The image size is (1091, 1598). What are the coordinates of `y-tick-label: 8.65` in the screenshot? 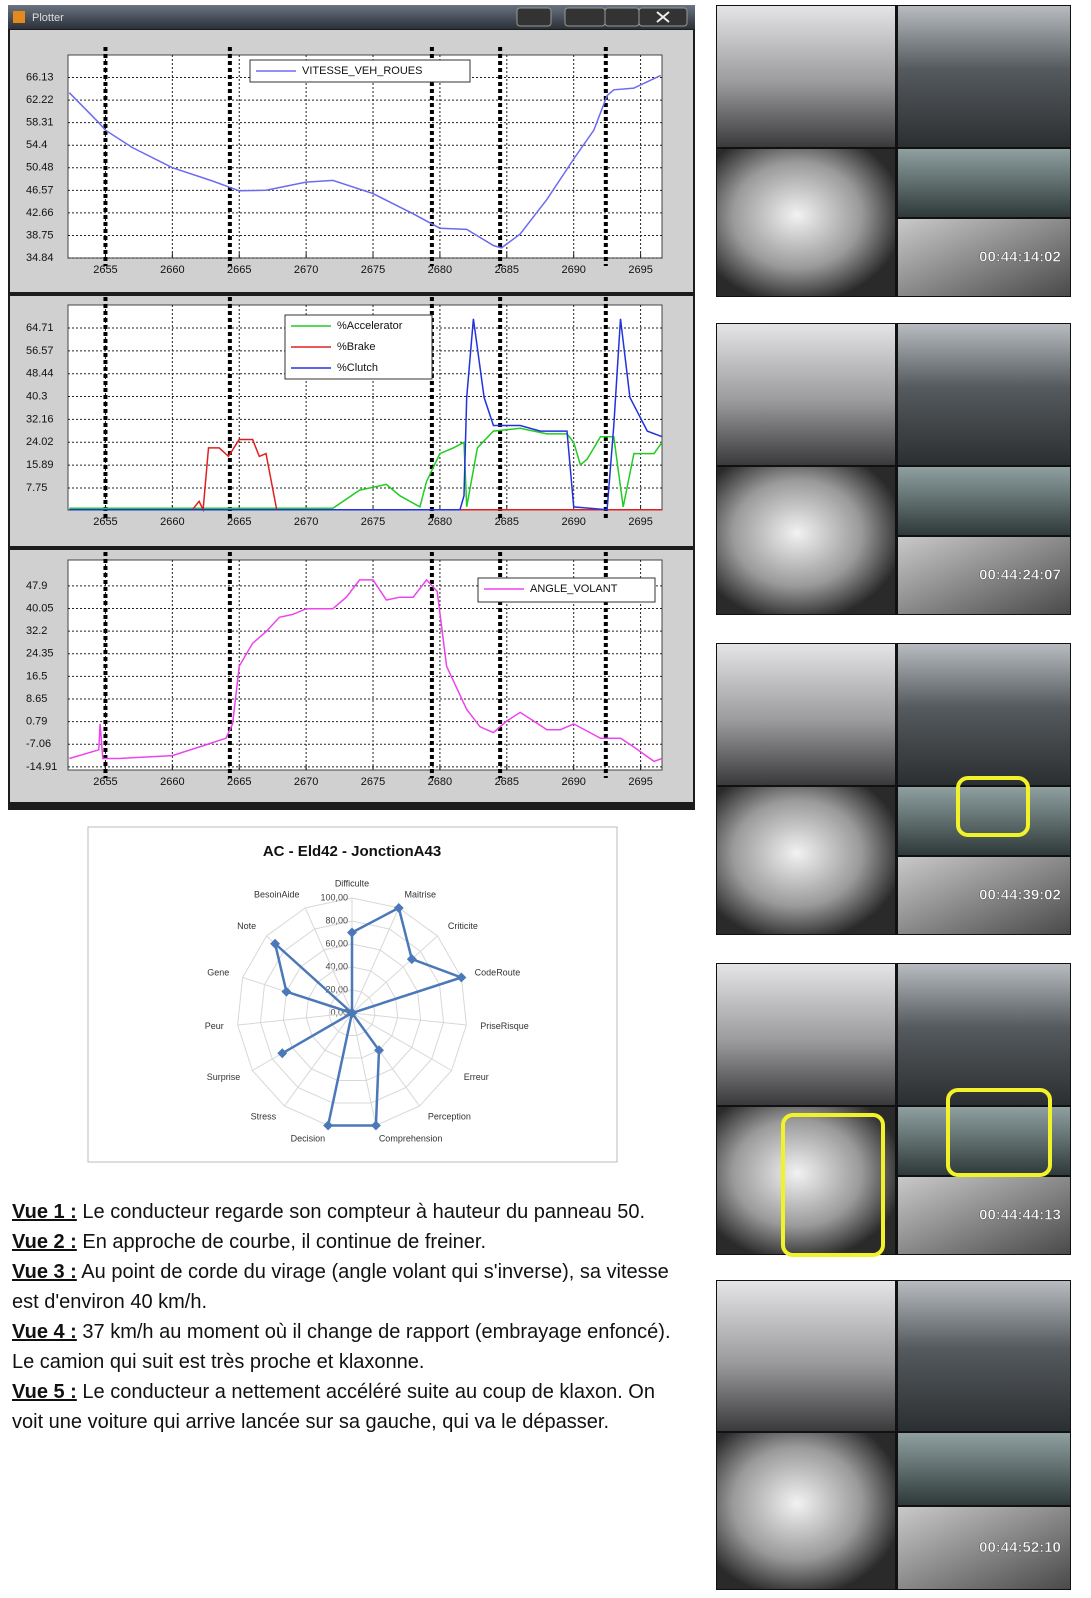 It's located at (36, 699).